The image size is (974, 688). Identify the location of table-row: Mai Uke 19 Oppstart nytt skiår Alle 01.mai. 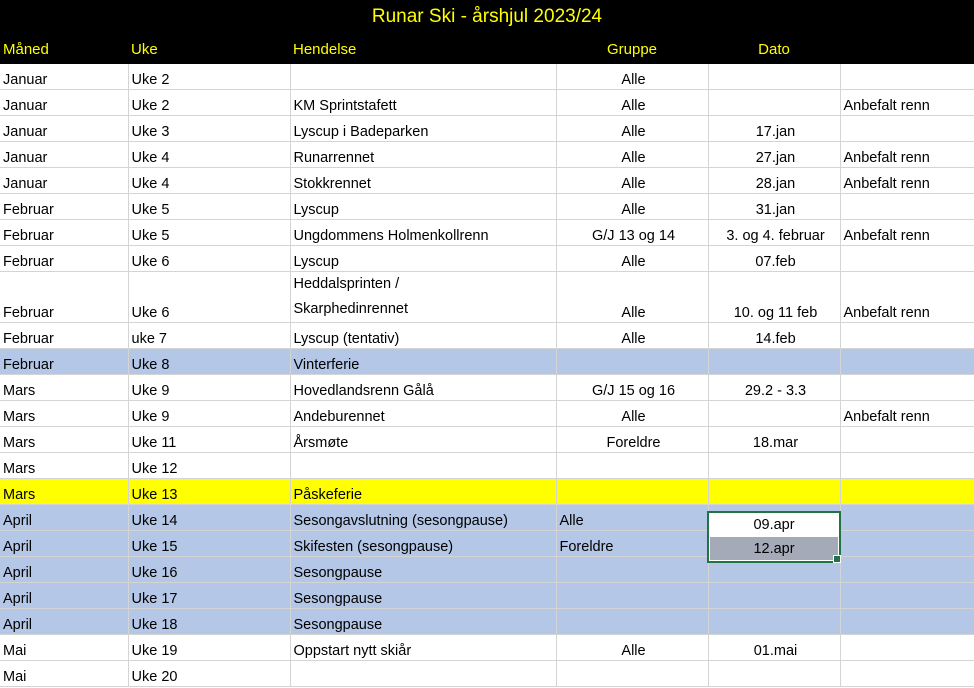
(487, 647).